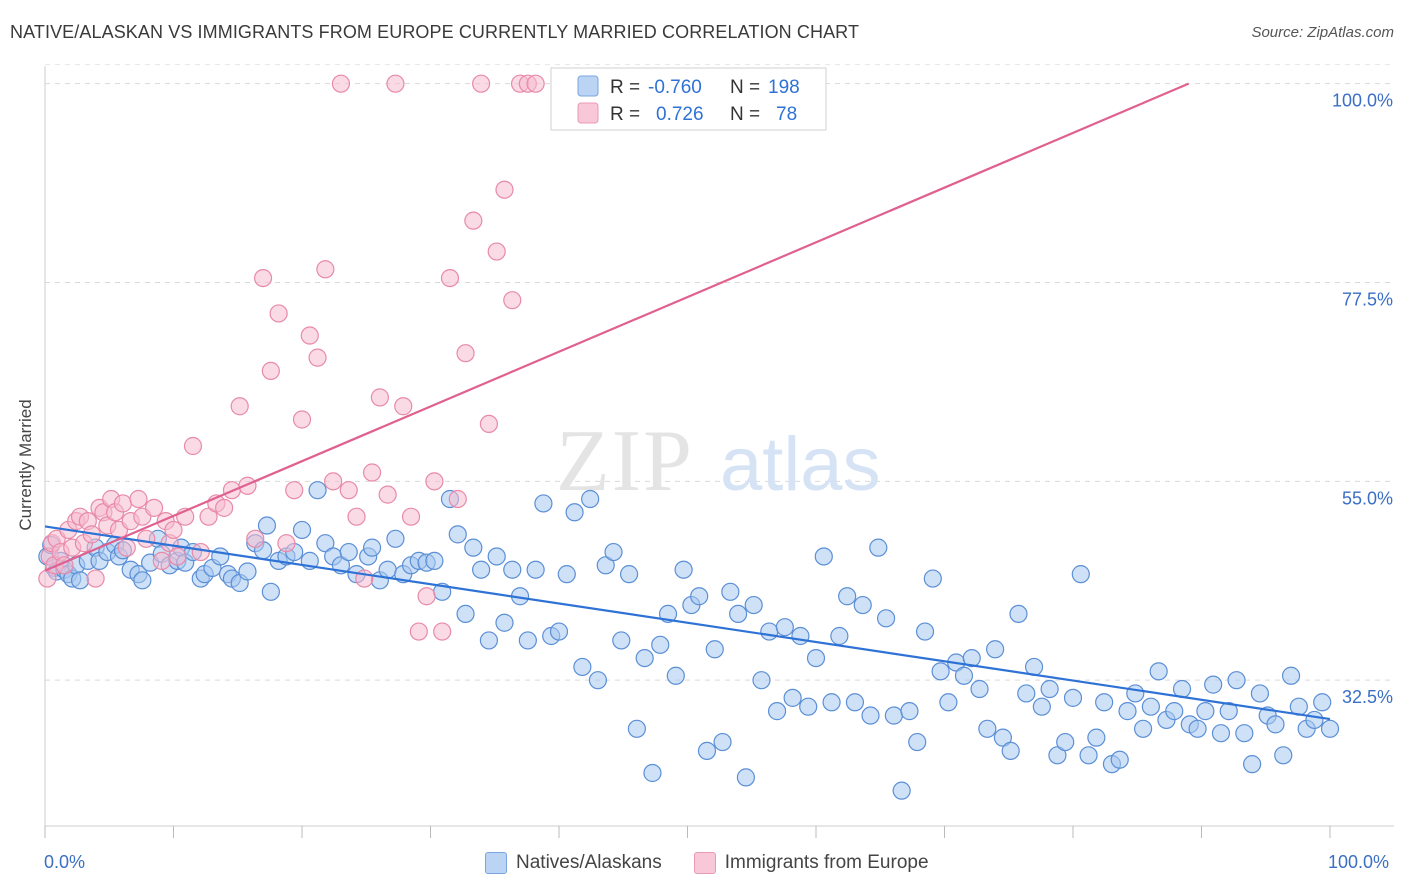 This screenshot has width=1406, height=892. What do you see at coordinates (588, 86) in the screenshot?
I see `legend-swatch-blue` at bounding box center [588, 86].